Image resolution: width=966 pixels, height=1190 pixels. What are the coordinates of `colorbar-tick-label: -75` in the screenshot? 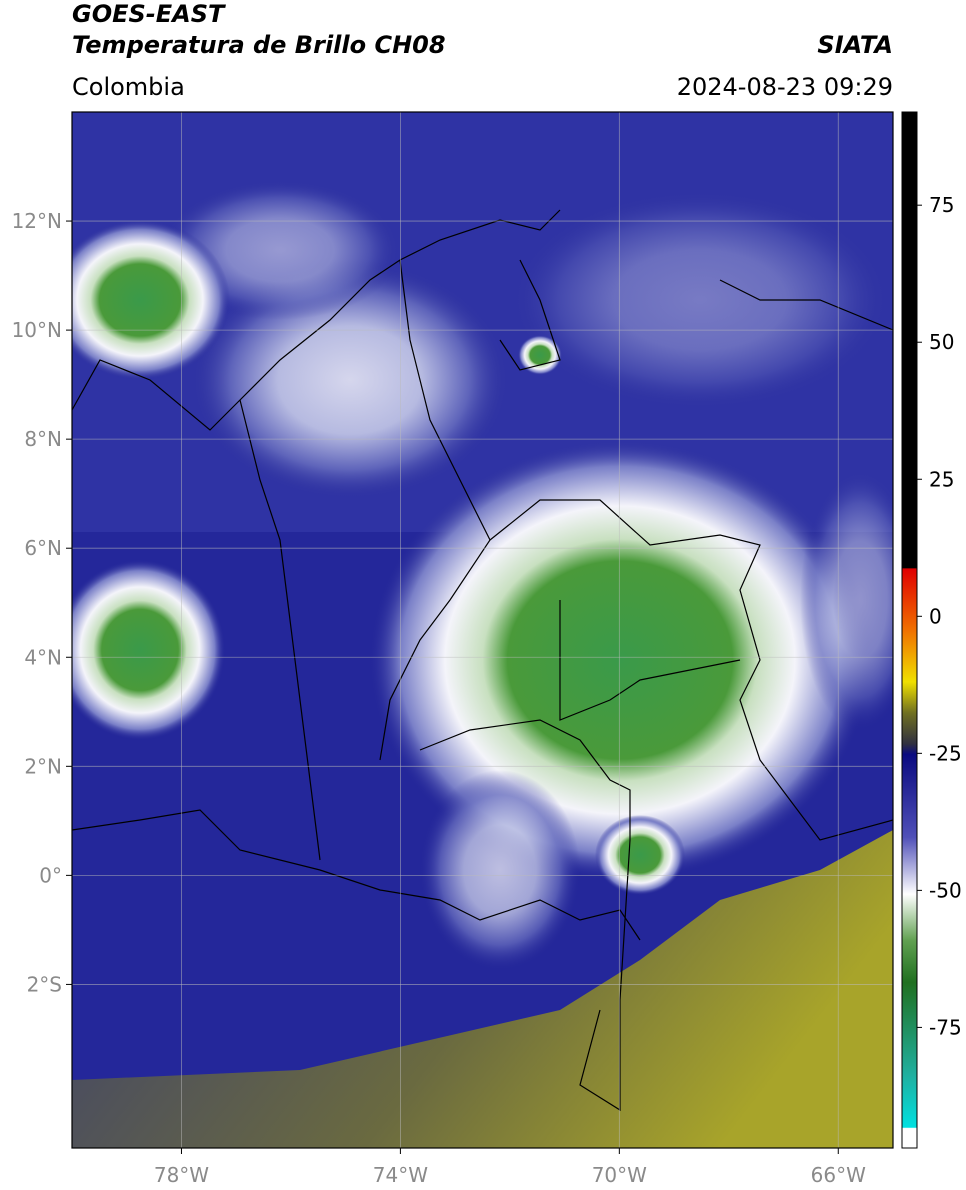 It's located at (945, 1027).